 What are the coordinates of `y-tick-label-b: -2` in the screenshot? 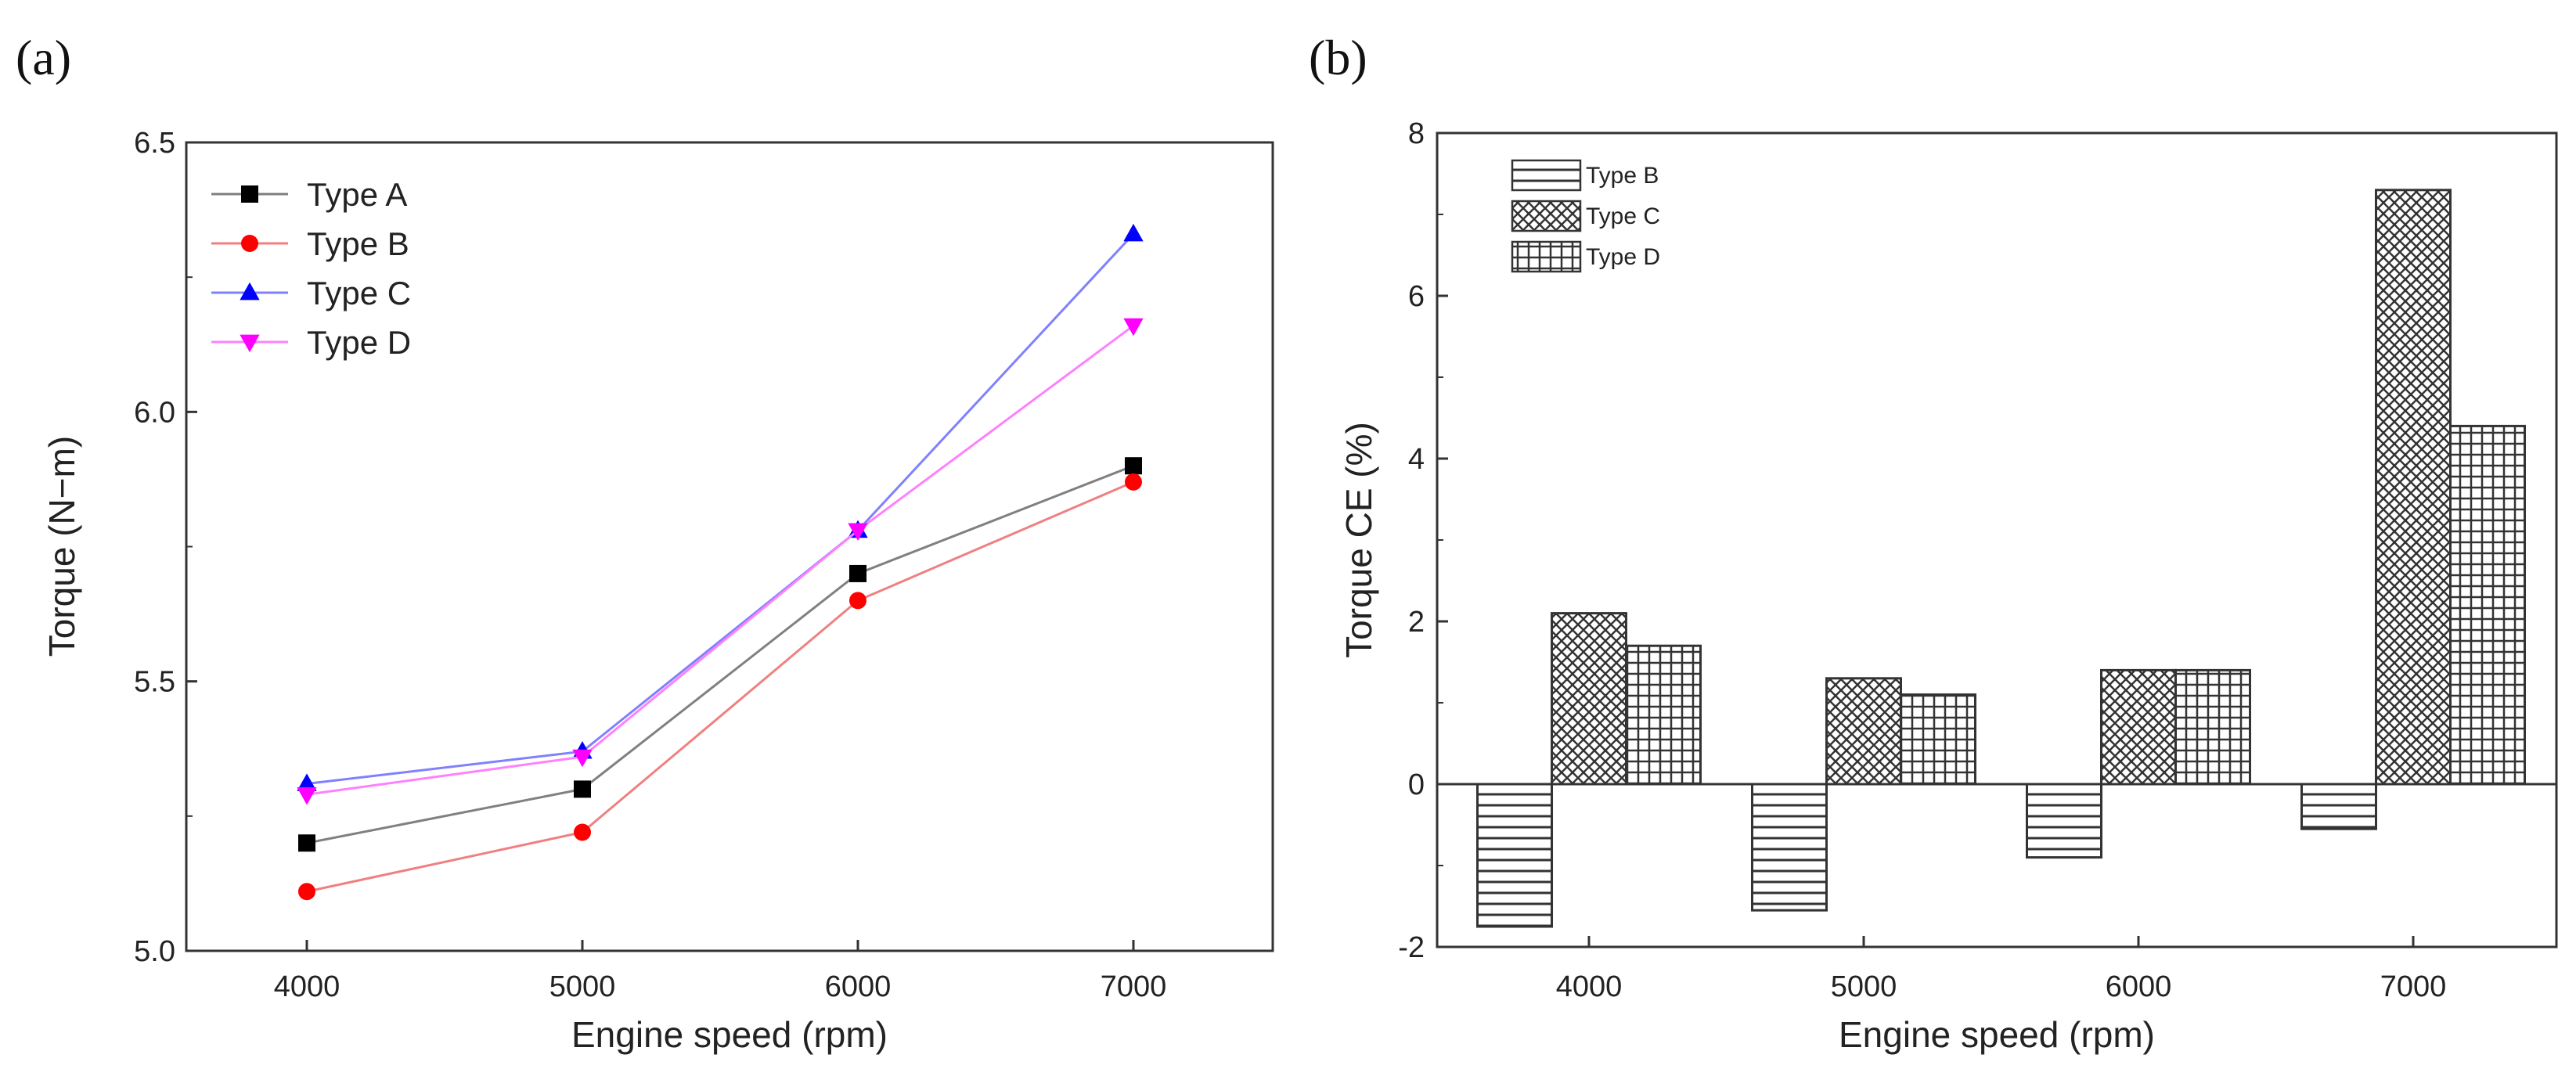 It's located at (1411, 948).